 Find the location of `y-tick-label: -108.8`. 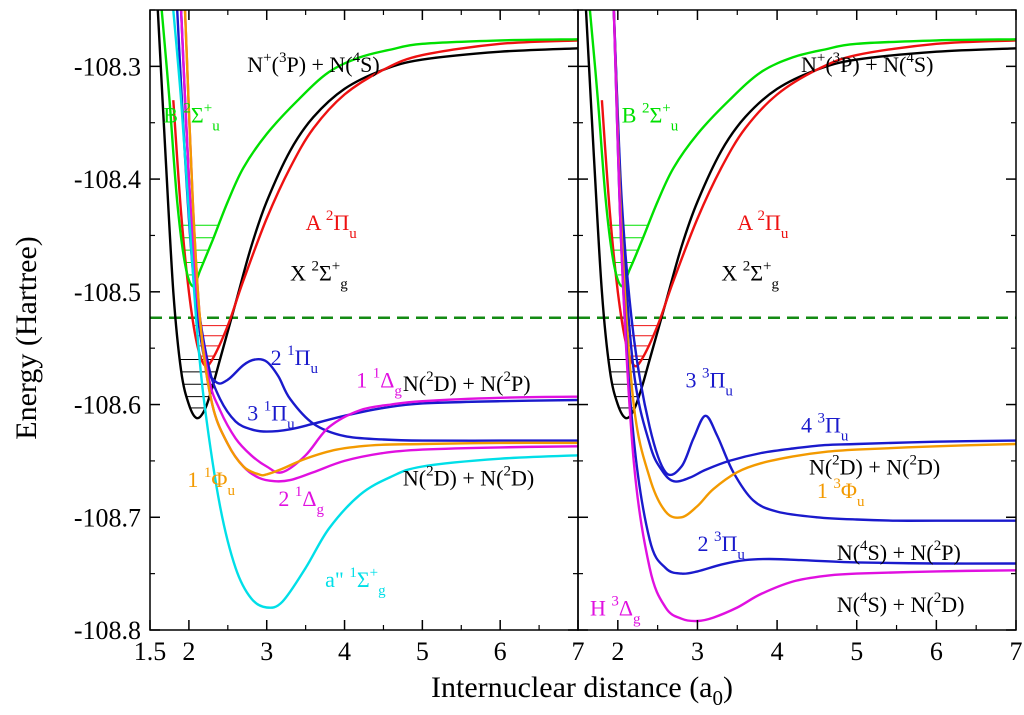

y-tick-label: -108.8 is located at coordinates (107, 630).